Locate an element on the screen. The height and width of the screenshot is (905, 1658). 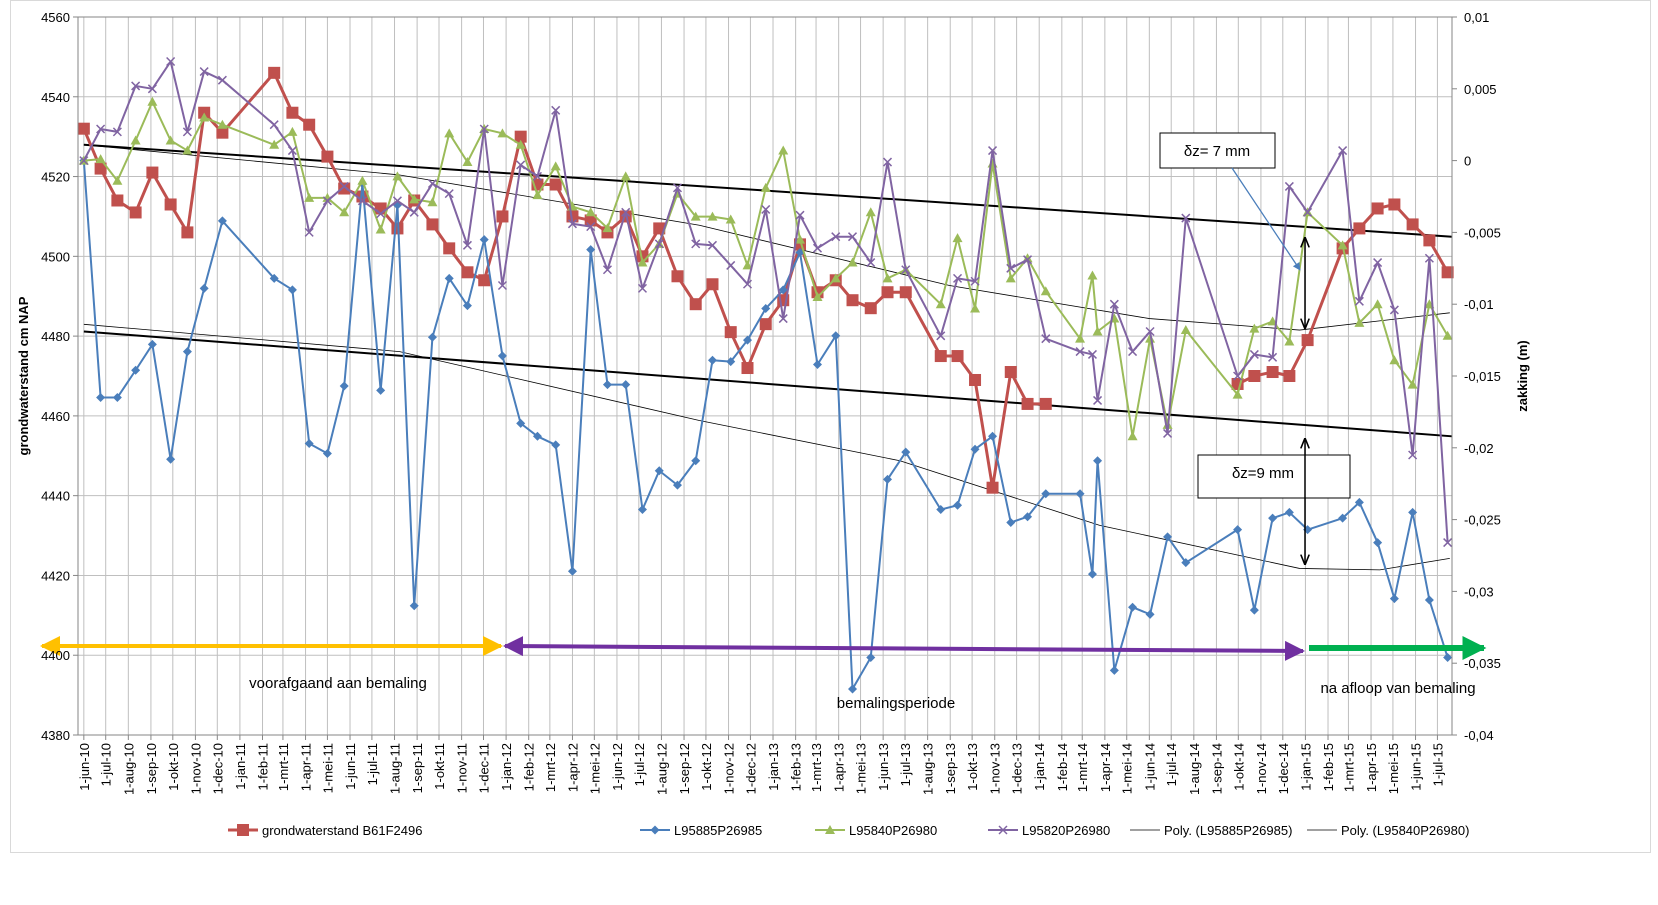
period-label: na afloop van bemaling is located at coordinates (1397, 688).